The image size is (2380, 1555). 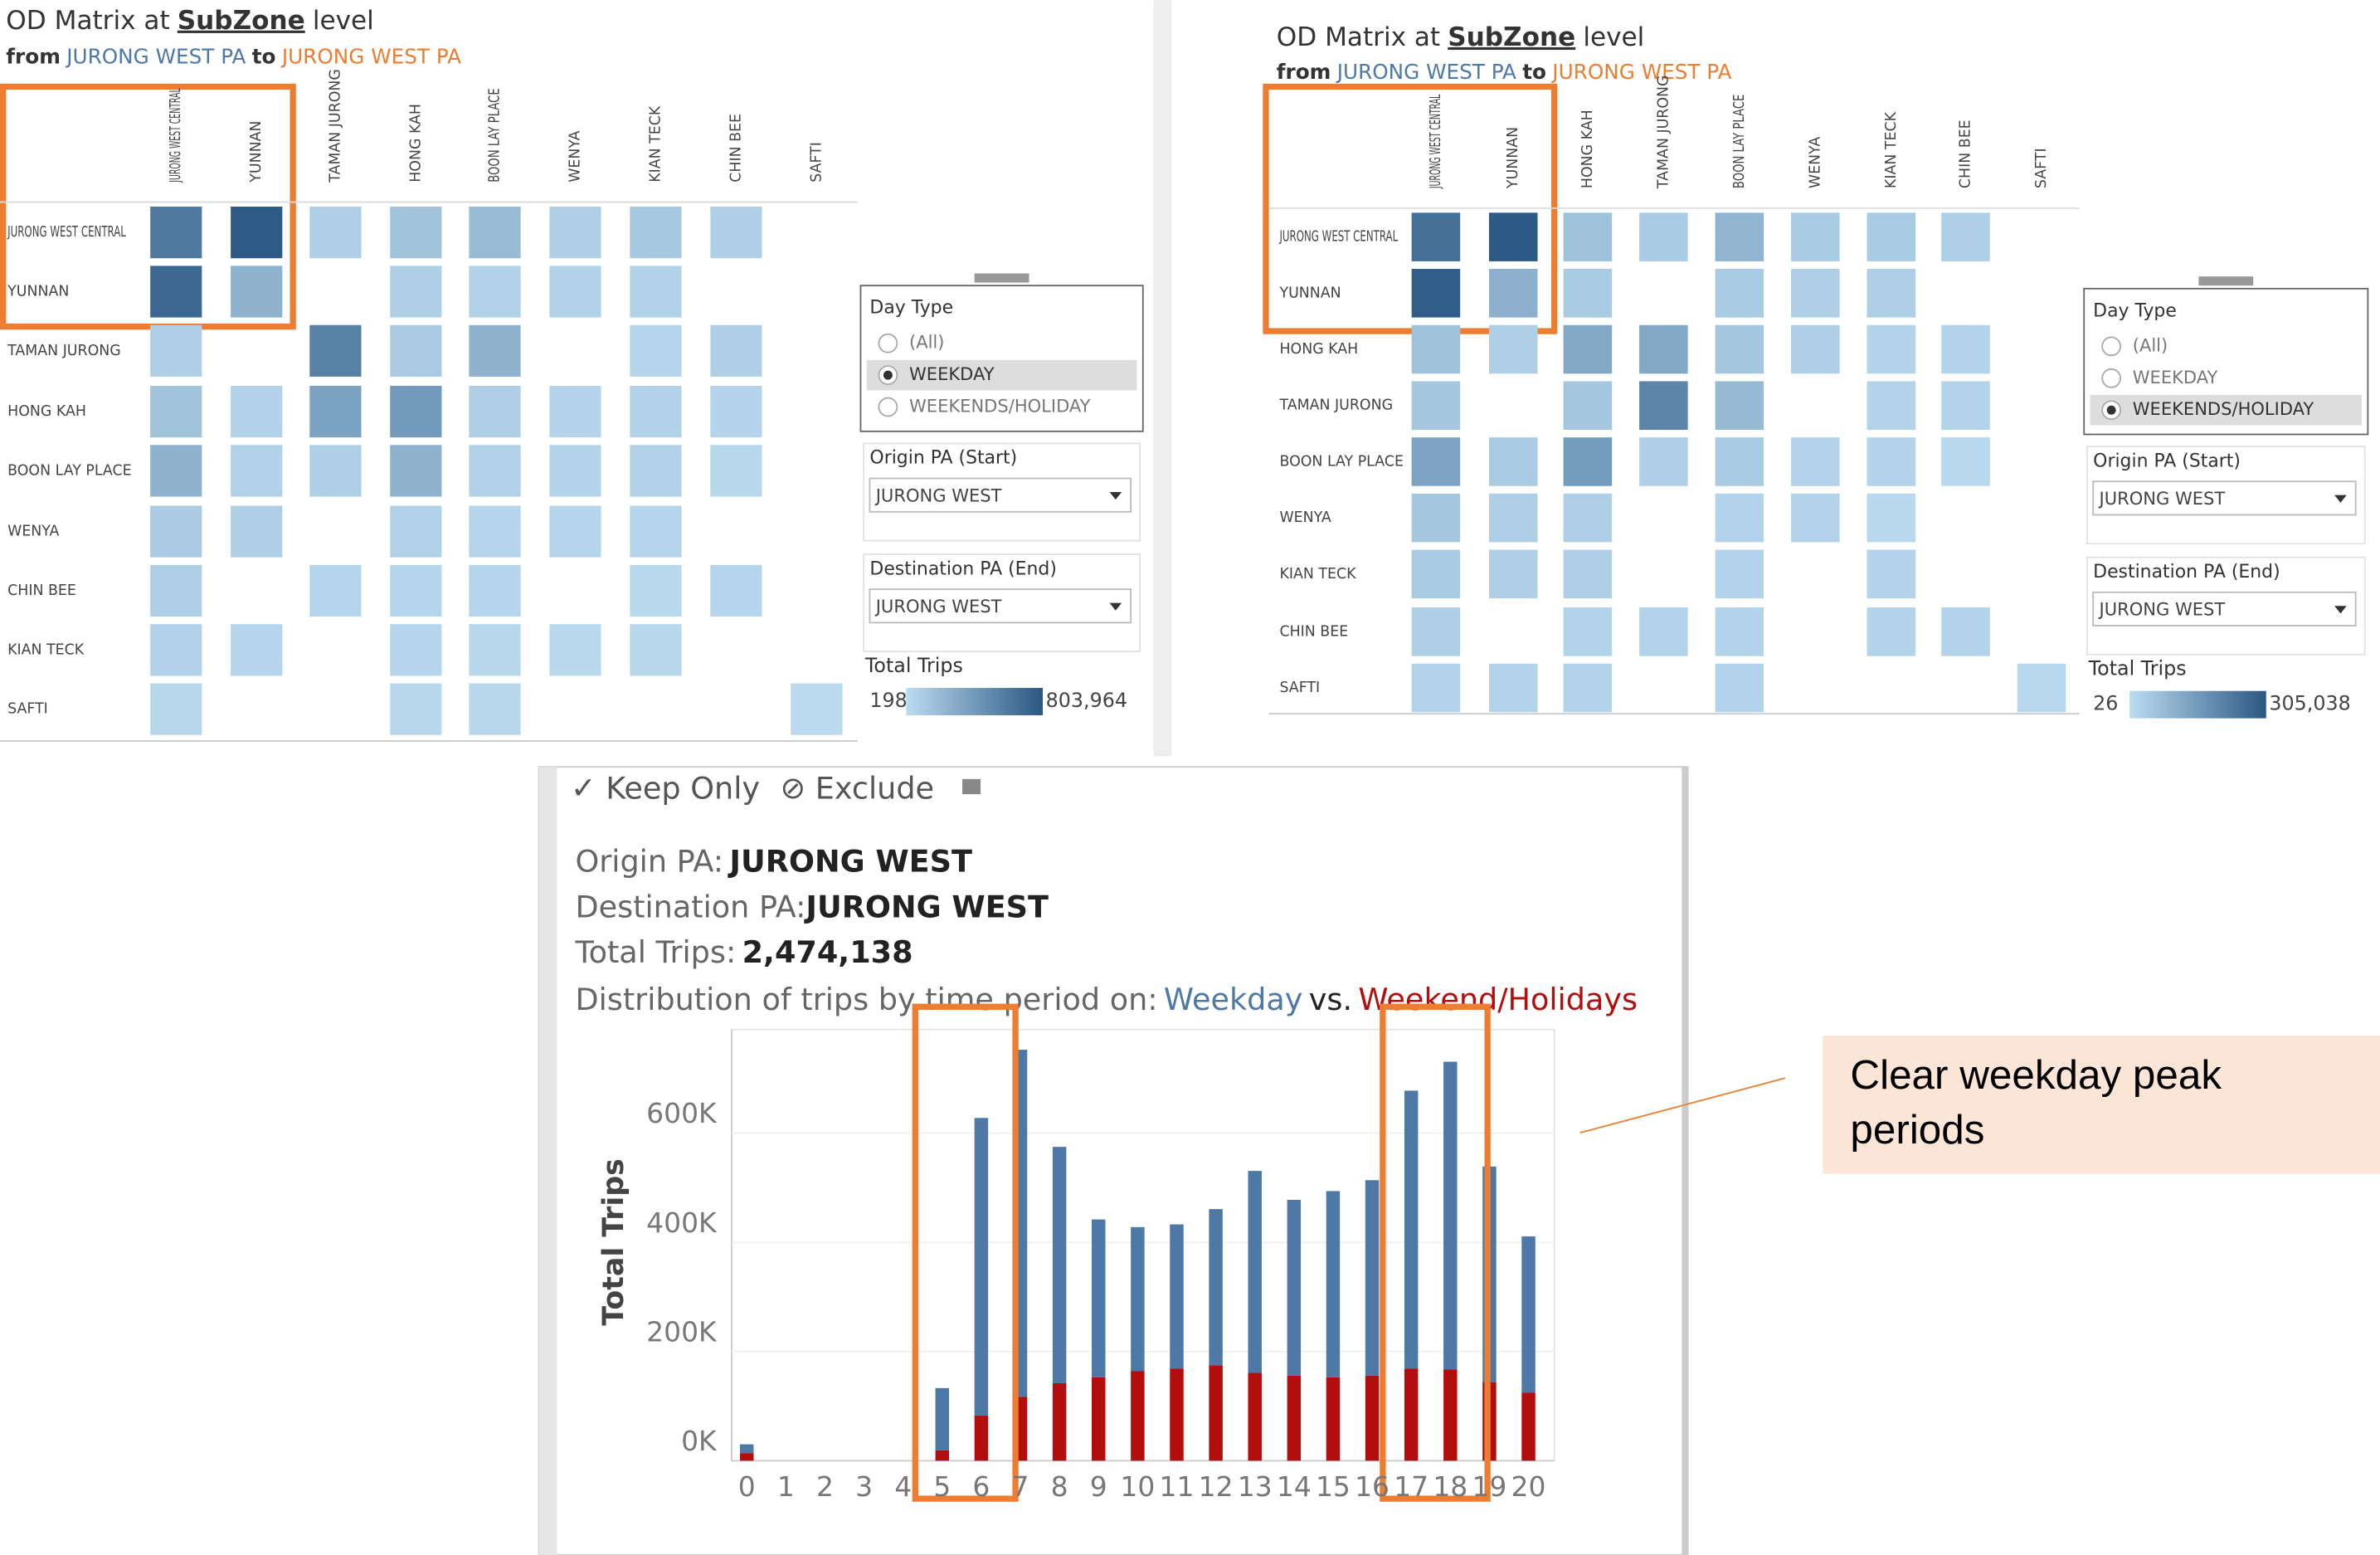 I want to click on radio-label: WEEKENDS/HOLIDAY, so click(x=1000, y=406).